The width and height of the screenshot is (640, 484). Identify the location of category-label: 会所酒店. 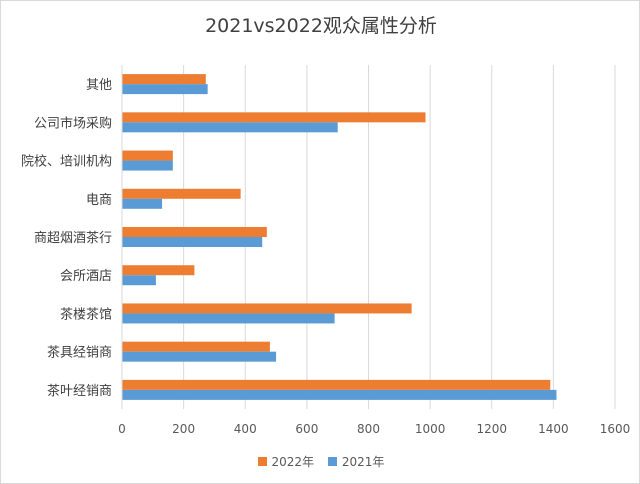
(86, 276).